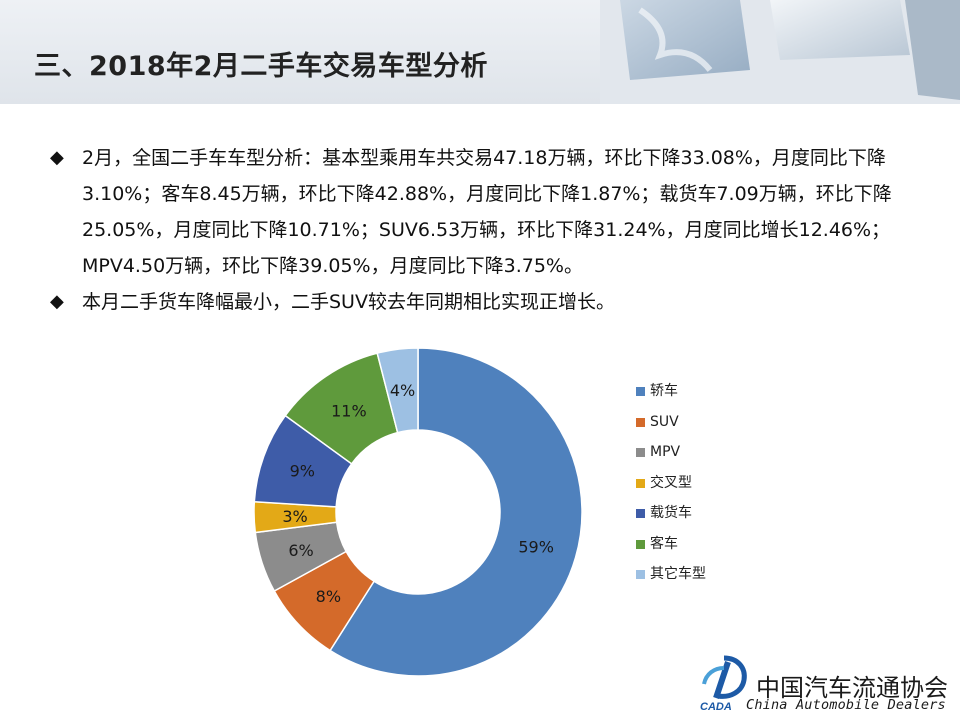 This screenshot has height=720, width=960. Describe the element at coordinates (302, 470) in the screenshot. I see `slice-label-4: 9%` at that location.